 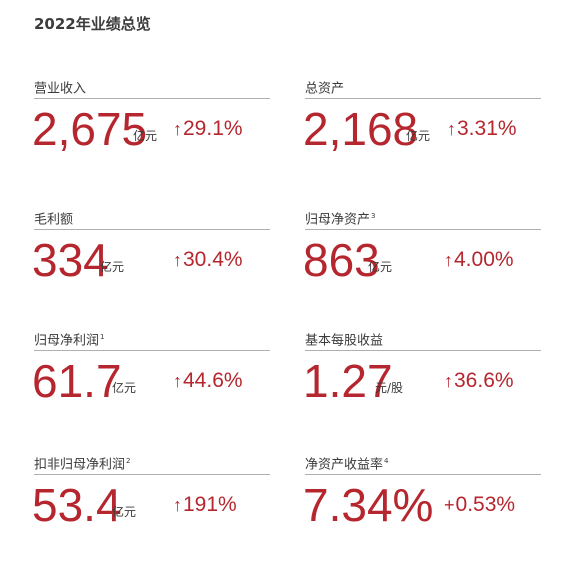 I want to click on metric-unit: 元/股, so click(x=389, y=388).